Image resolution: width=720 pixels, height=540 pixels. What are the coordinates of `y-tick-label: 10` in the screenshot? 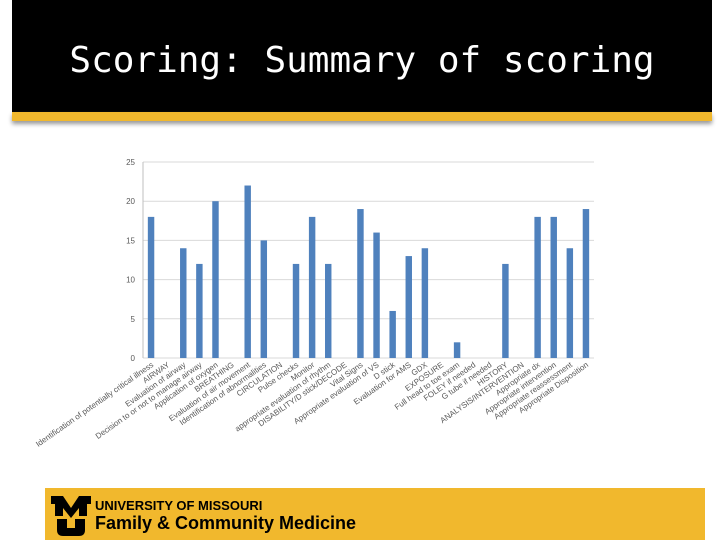 It's located at (130, 280).